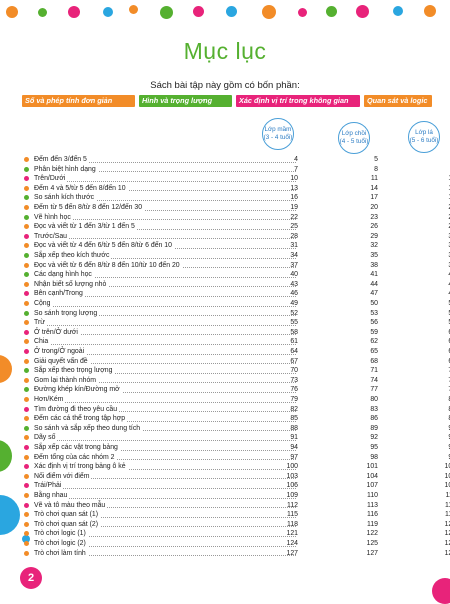 The image size is (450, 604). Describe the element at coordinates (237, 553) in the screenshot. I see `toc-row: Trò chơi làm tính 127 127 127` at that location.